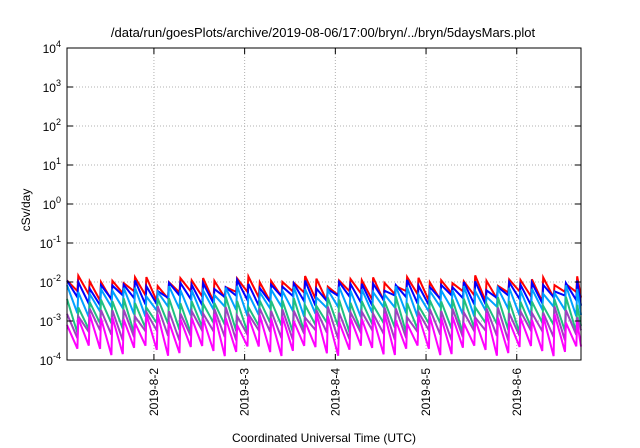 The width and height of the screenshot is (640, 448). Describe the element at coordinates (52, 125) in the screenshot. I see `y-tick-label: 10²` at that location.